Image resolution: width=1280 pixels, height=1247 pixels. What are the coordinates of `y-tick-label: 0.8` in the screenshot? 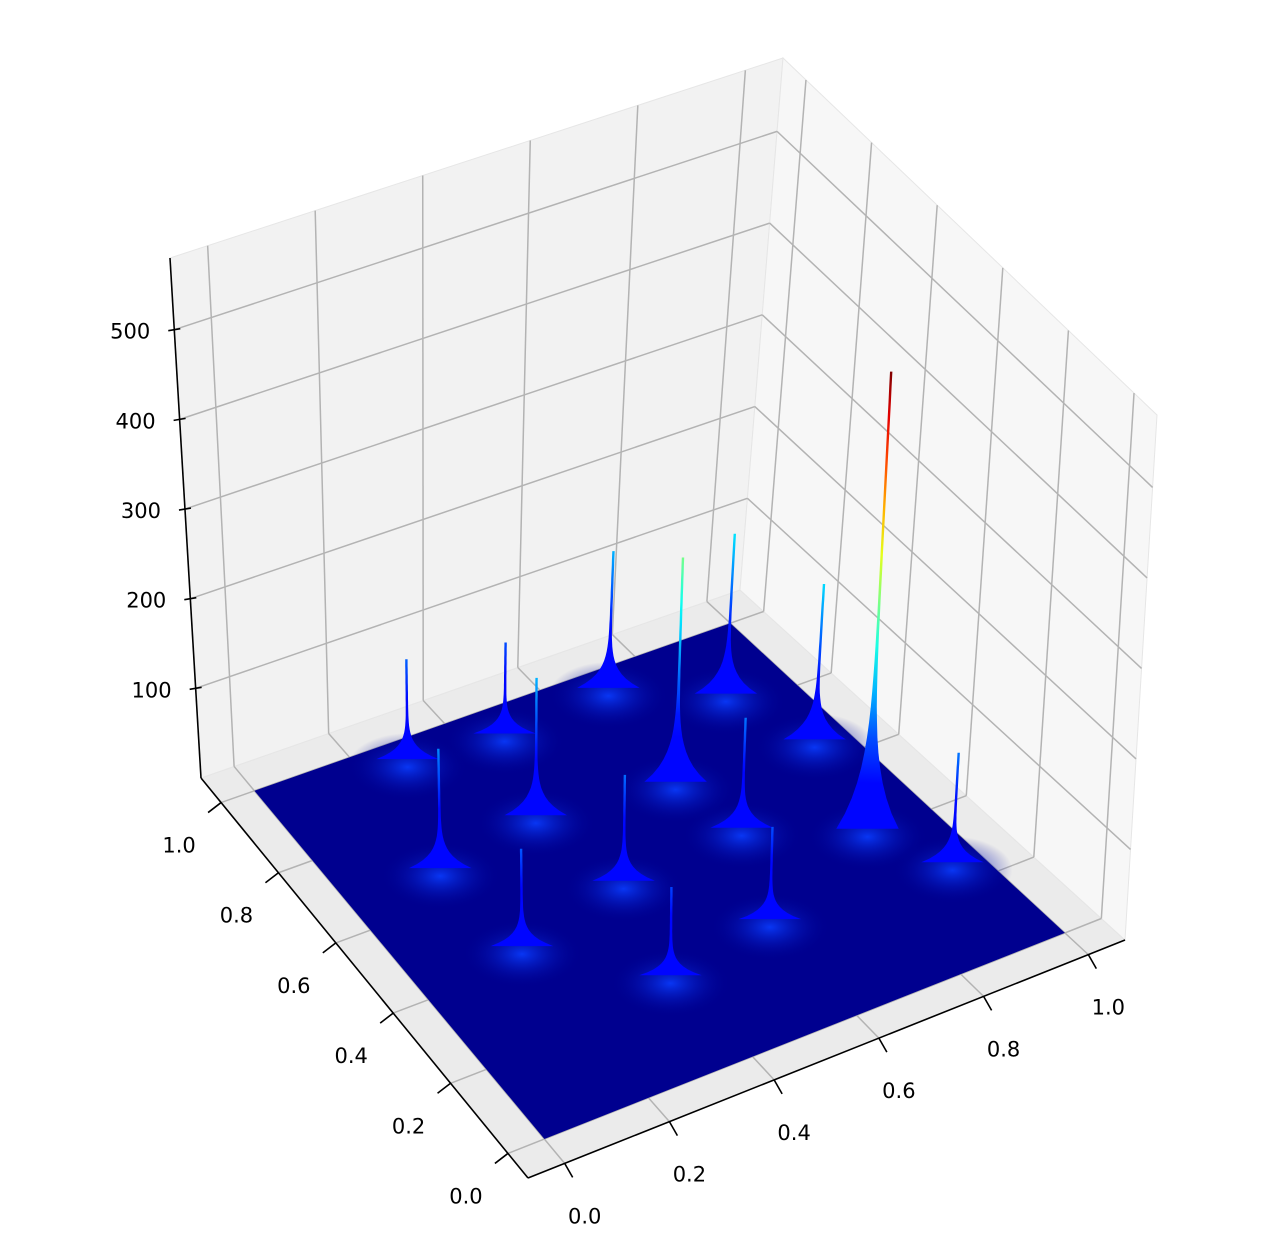 It's located at (236, 916).